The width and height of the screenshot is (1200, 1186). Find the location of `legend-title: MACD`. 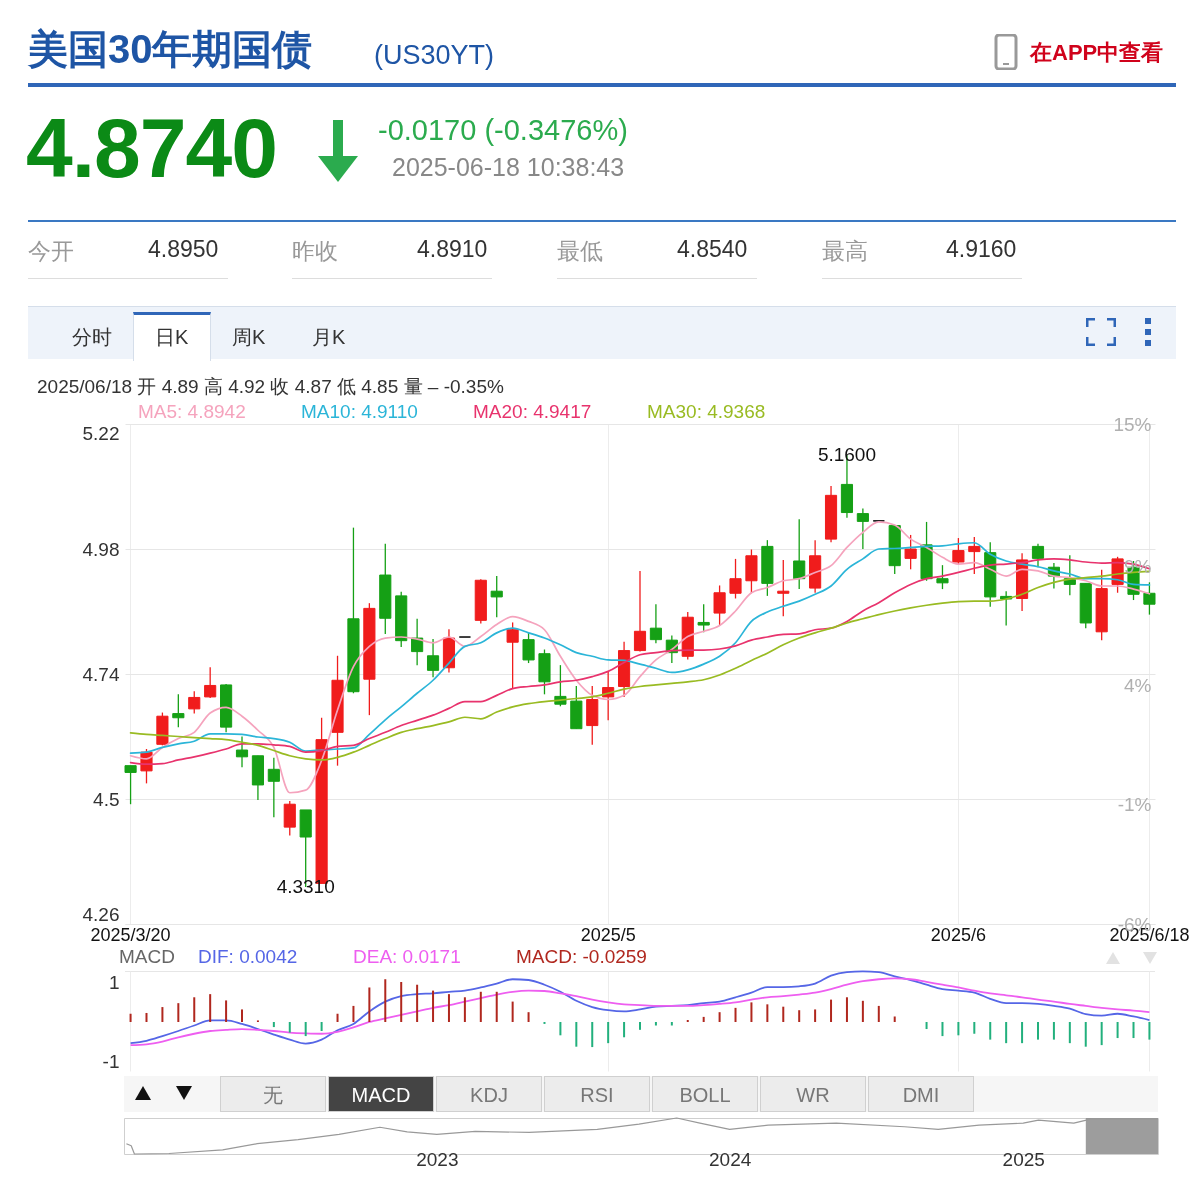

legend-title: MACD is located at coordinates (147, 956).